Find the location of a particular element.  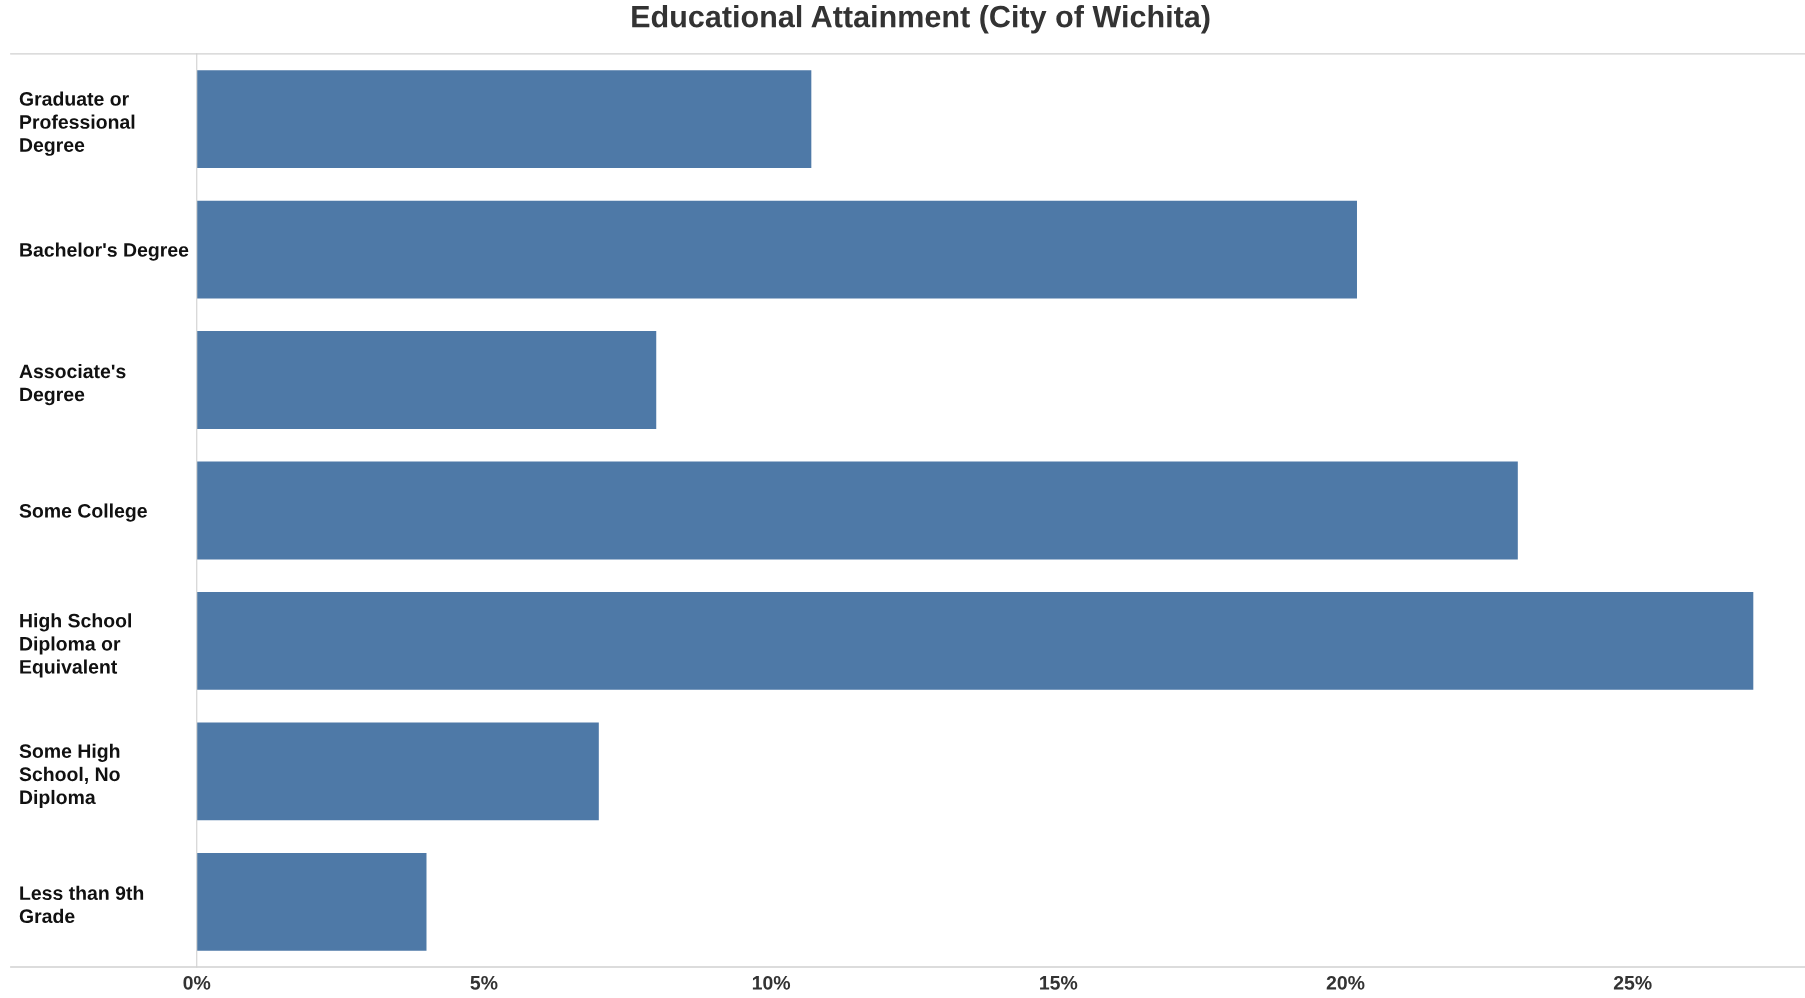

x-tick-label: 10% is located at coordinates (771, 982).